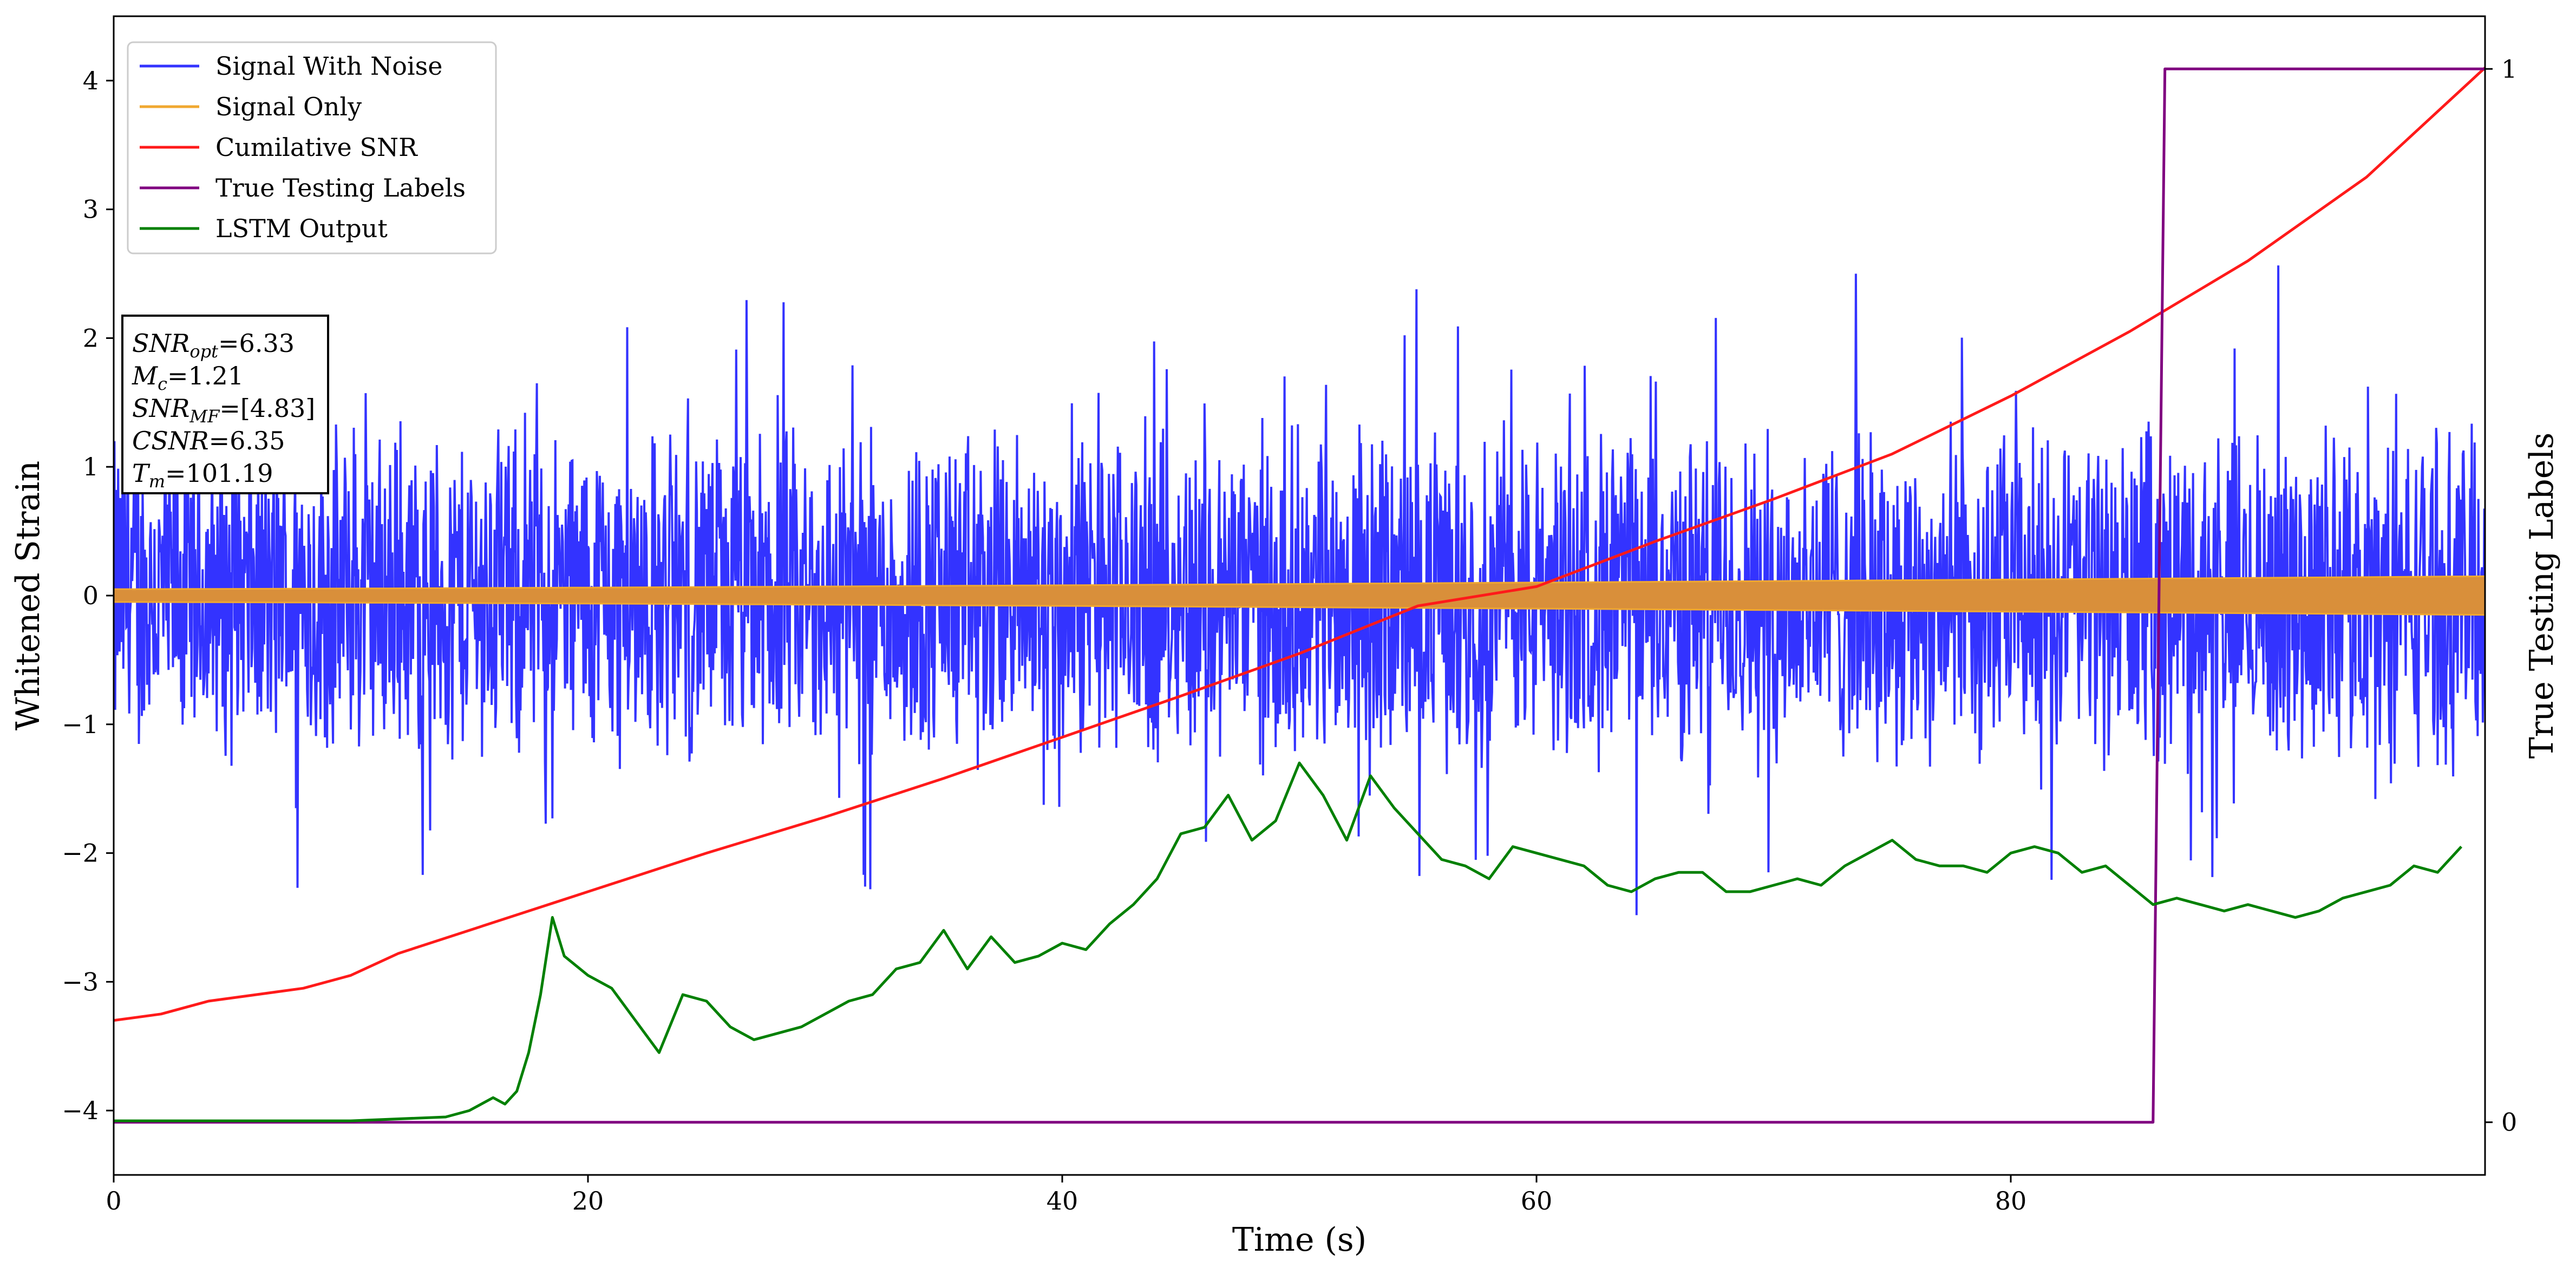 This screenshot has height=1274, width=2576. What do you see at coordinates (316, 147) in the screenshot?
I see `legend-label-cumilative-snr: Cumilative SNR` at bounding box center [316, 147].